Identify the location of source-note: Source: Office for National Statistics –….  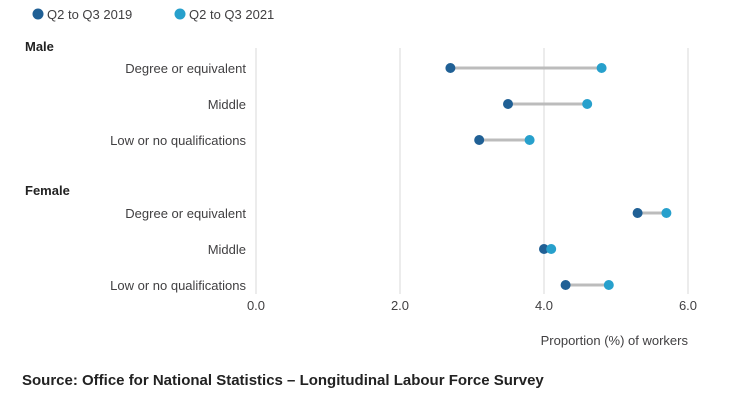
(283, 380).